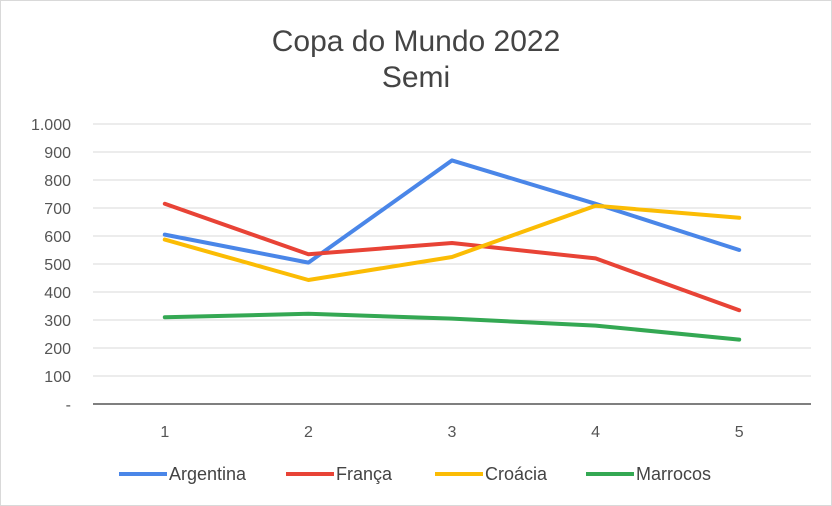  What do you see at coordinates (416, 77) in the screenshot?
I see `chart-subtitle: Semi` at bounding box center [416, 77].